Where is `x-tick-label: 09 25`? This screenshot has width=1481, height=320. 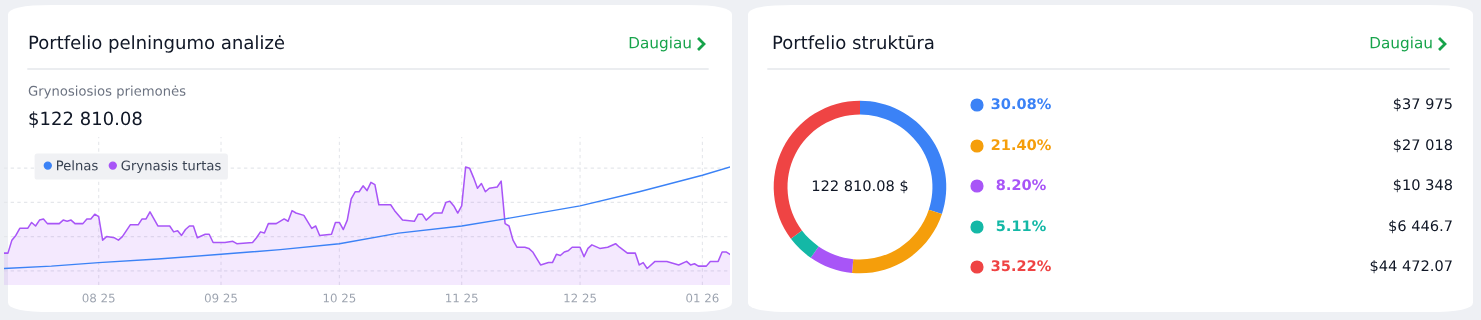
x-tick-label: 09 25 is located at coordinates (220, 298).